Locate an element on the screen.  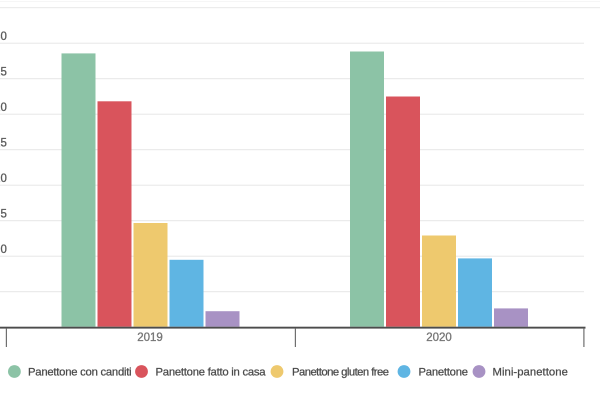
svg-text: 2019 is located at coordinates (150, 338).